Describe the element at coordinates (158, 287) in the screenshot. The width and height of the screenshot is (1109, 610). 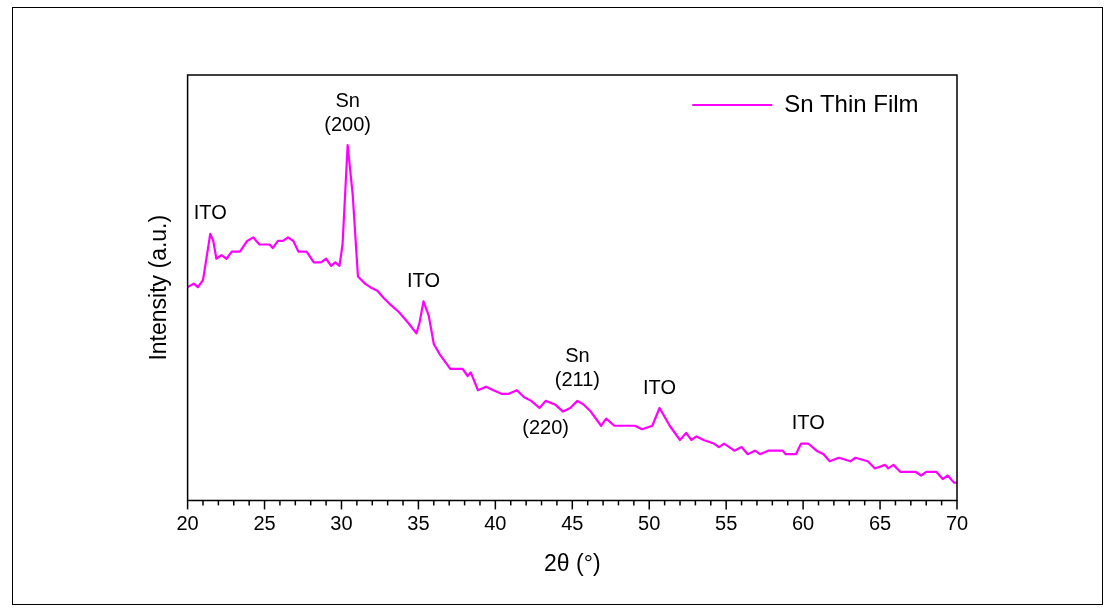
I see `y-axis-title: Intensity (a.u.)` at that location.